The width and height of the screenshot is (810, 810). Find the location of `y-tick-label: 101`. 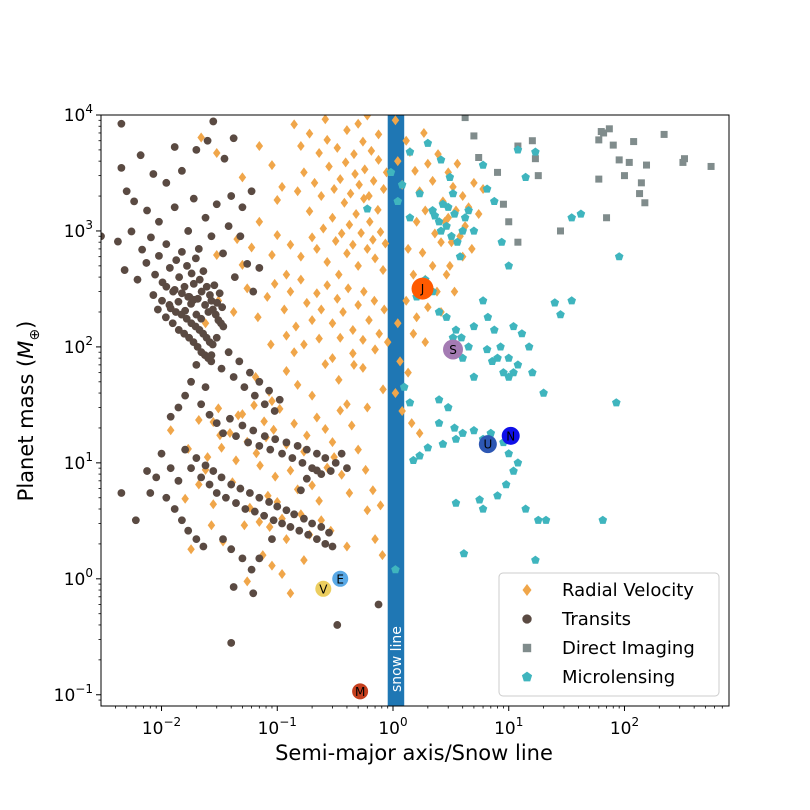

y-tick-label: 101 is located at coordinates (78, 462).